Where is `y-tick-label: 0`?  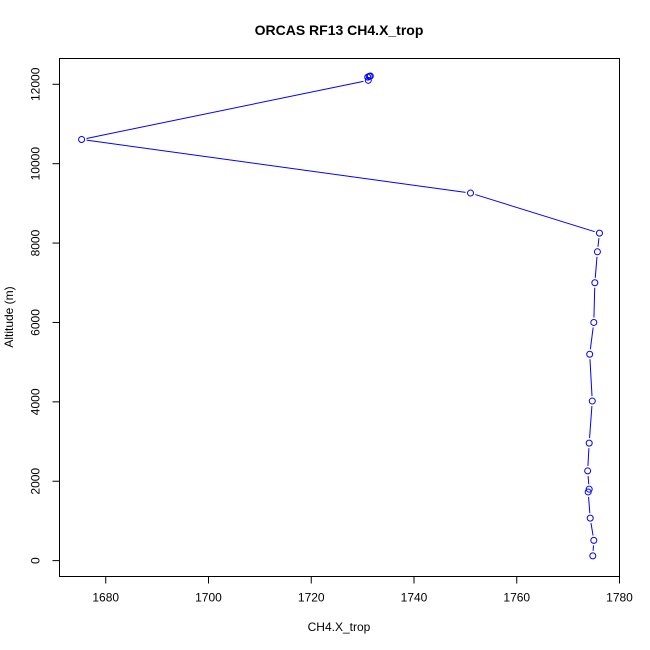 y-tick-label: 0 is located at coordinates (36, 560).